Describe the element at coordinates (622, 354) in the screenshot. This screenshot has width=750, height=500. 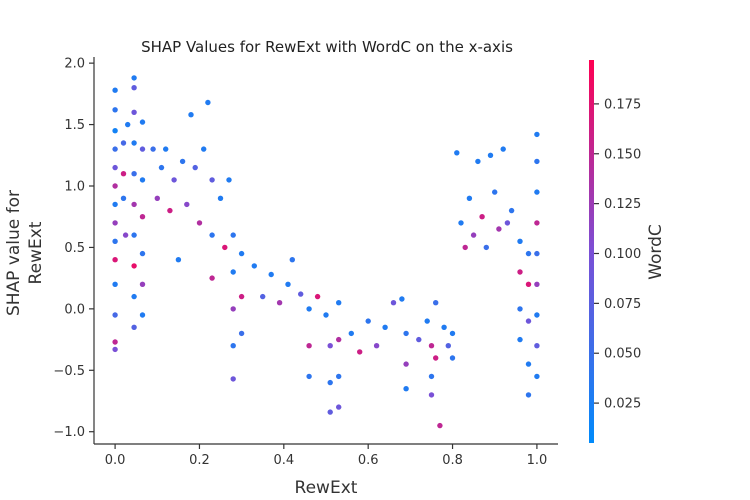
I see `colorbar-tick-label: 0.050` at that location.